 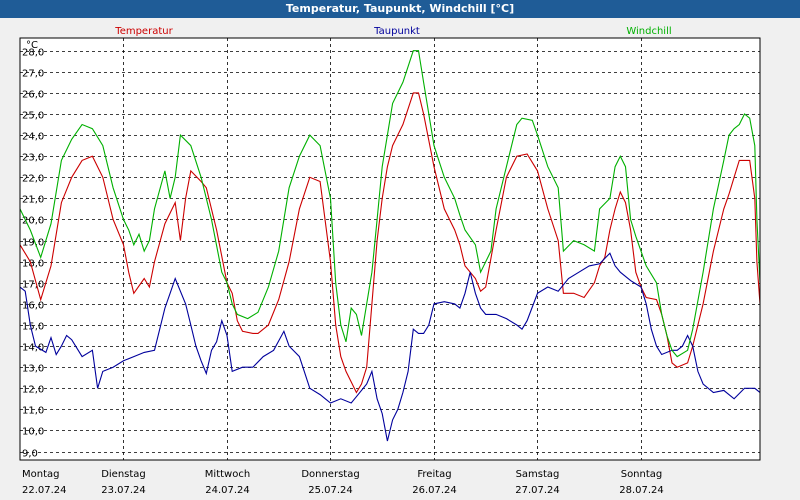 What do you see at coordinates (642, 474) in the screenshot?
I see `x-tick-day: Sonntag` at bounding box center [642, 474].